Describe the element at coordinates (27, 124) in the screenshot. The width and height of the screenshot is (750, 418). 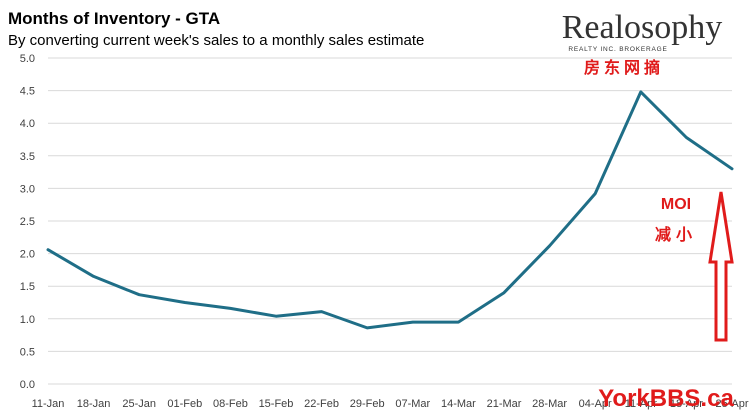
I see `y-tick-label: 4.0` at that location.